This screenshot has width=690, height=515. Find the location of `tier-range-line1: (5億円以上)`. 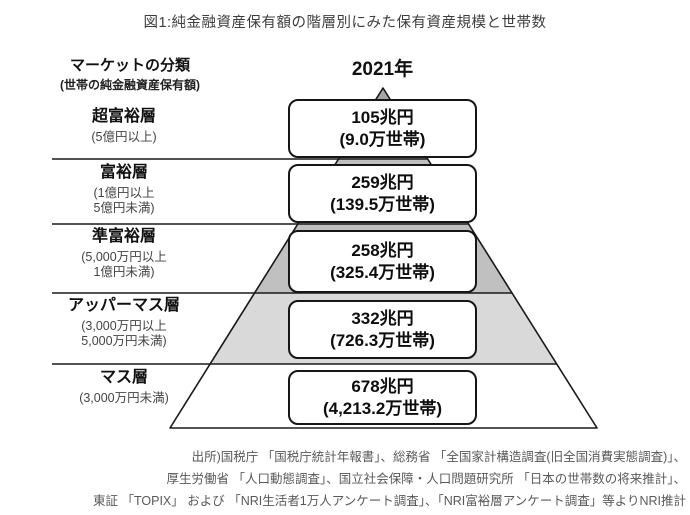

tier-range-line1: (5億円以上) is located at coordinates (124, 136).